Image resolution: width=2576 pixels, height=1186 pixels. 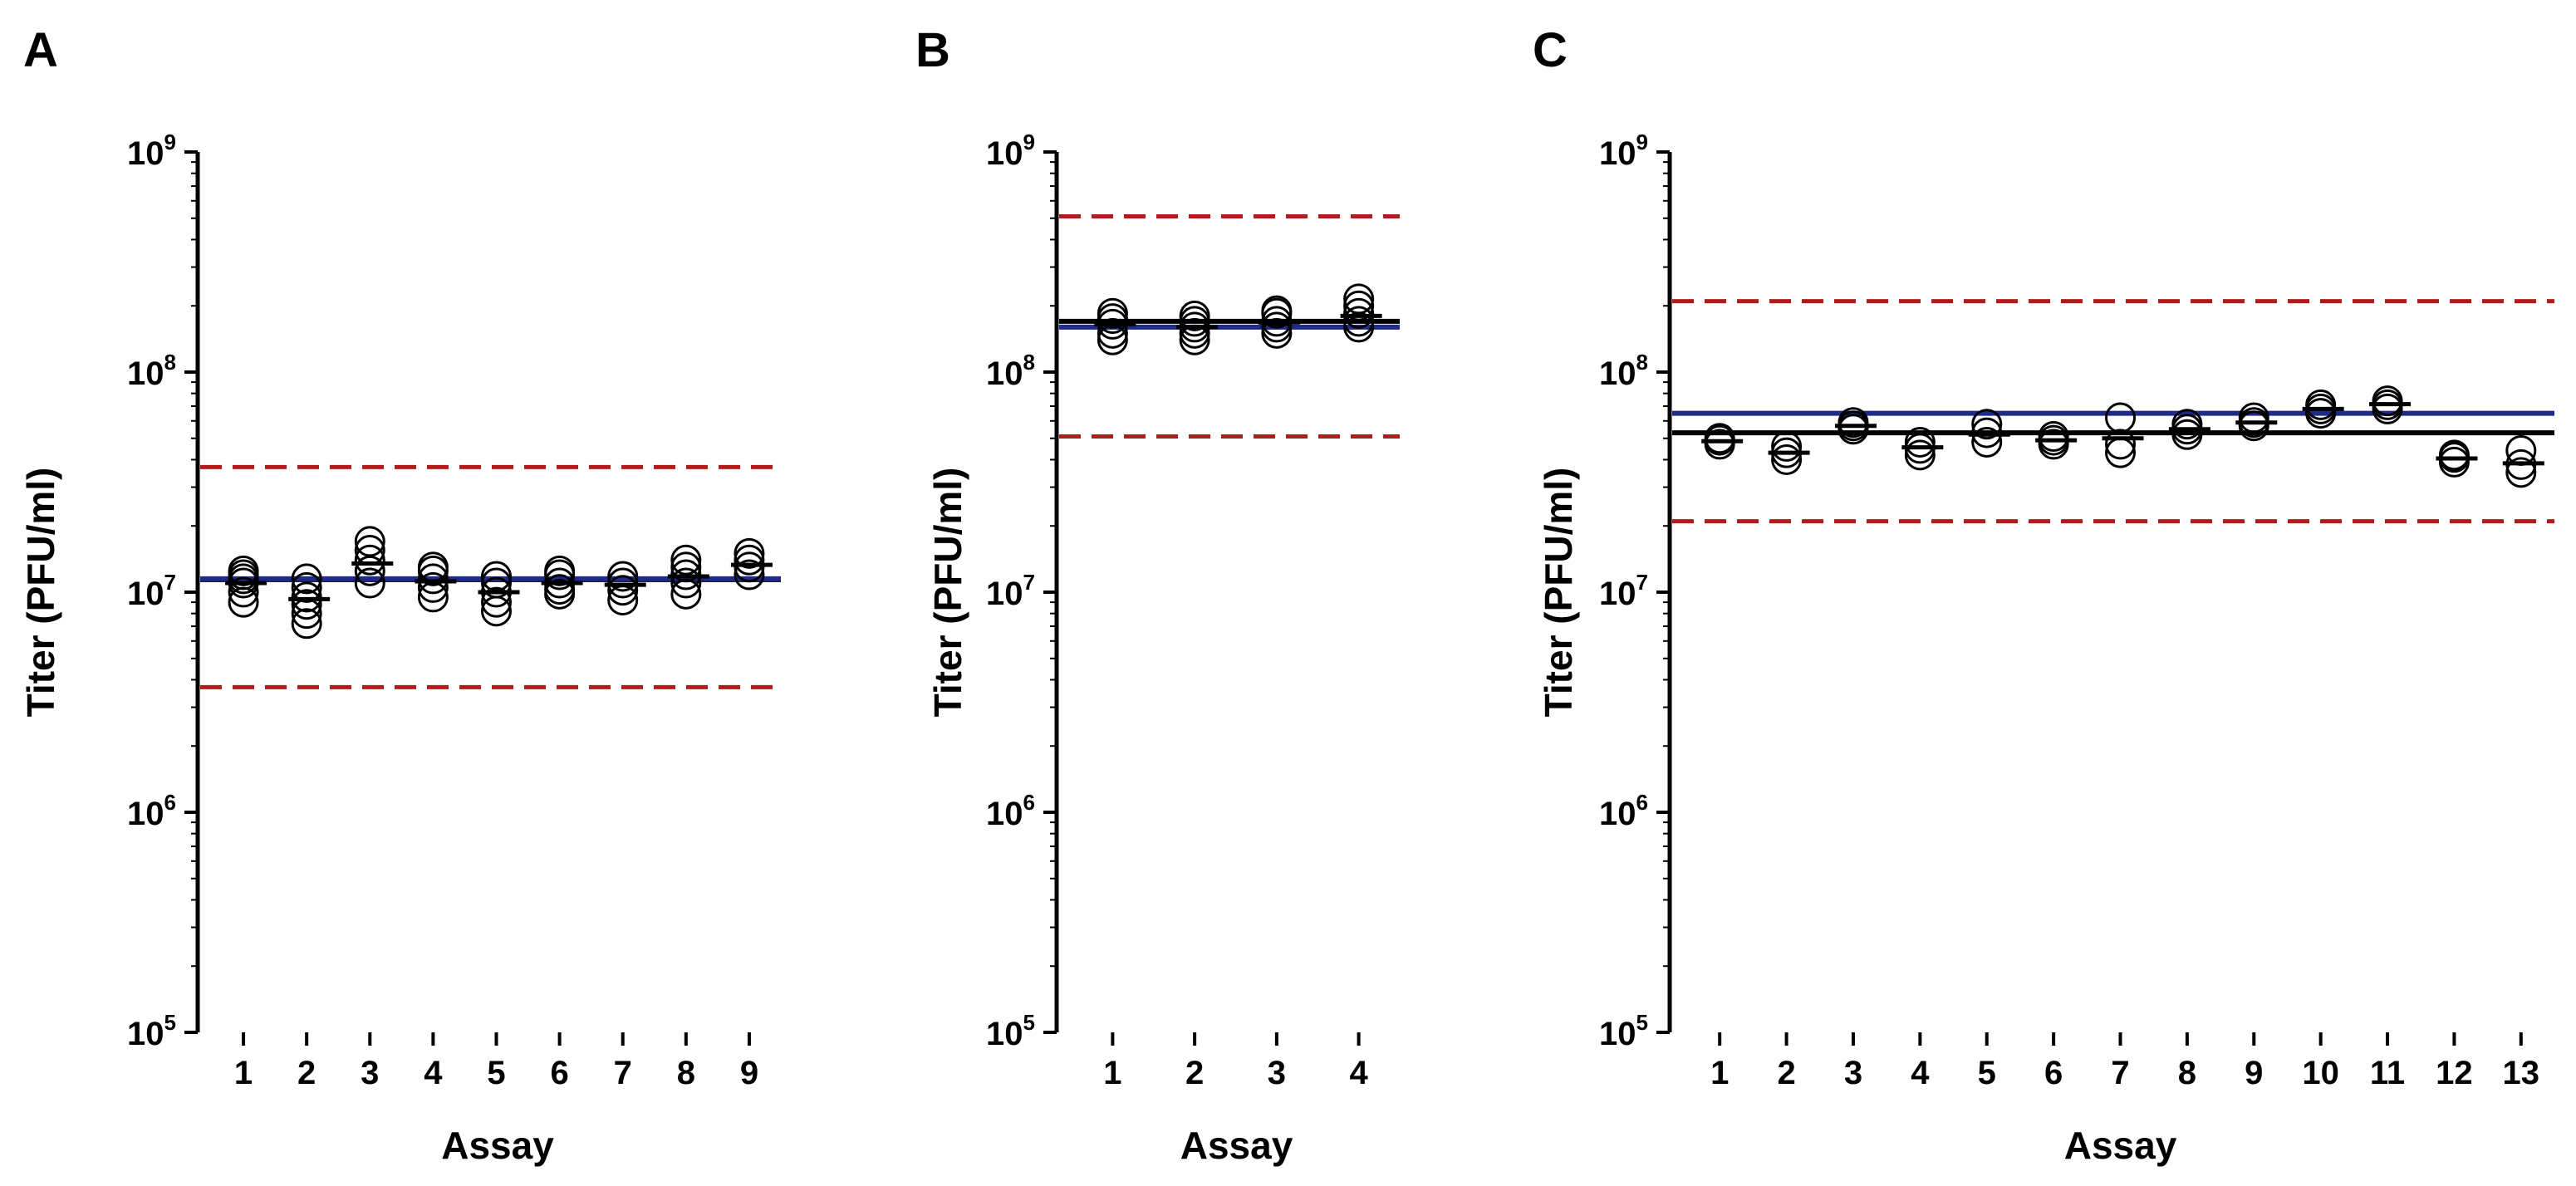 What do you see at coordinates (40, 50) in the screenshot?
I see `panel-label: A` at bounding box center [40, 50].